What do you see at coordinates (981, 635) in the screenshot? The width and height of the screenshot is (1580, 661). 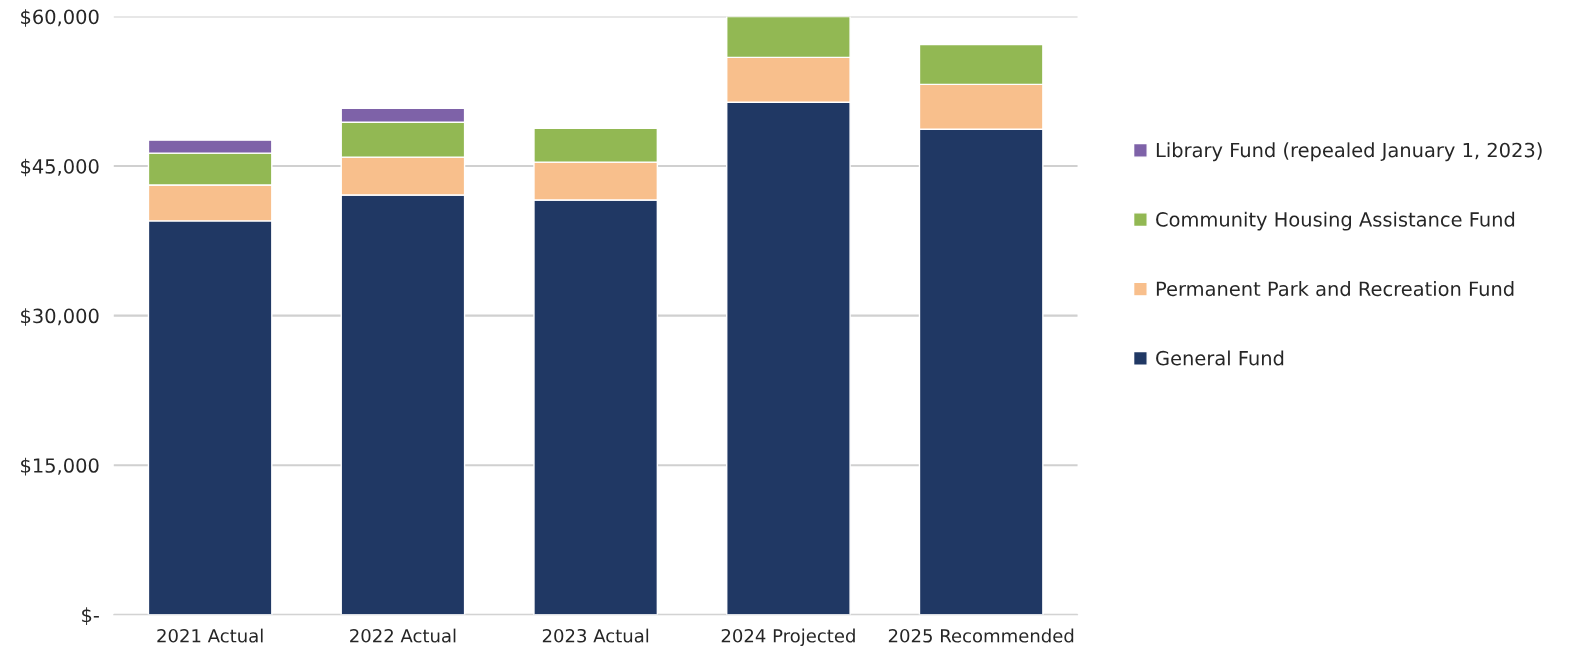 I see `x-tick-label: 2025 Recommended` at bounding box center [981, 635].